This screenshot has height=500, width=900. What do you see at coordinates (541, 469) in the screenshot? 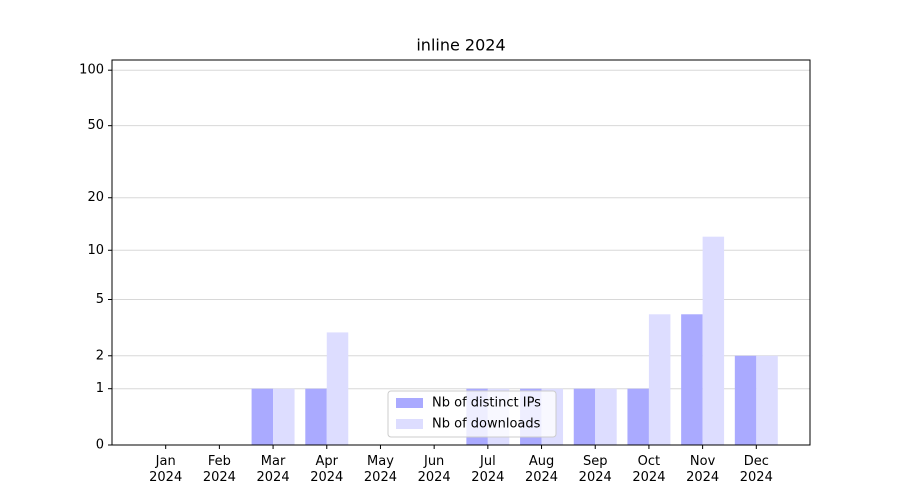
I see `x-tick-label: Aug 2024` at bounding box center [541, 469].